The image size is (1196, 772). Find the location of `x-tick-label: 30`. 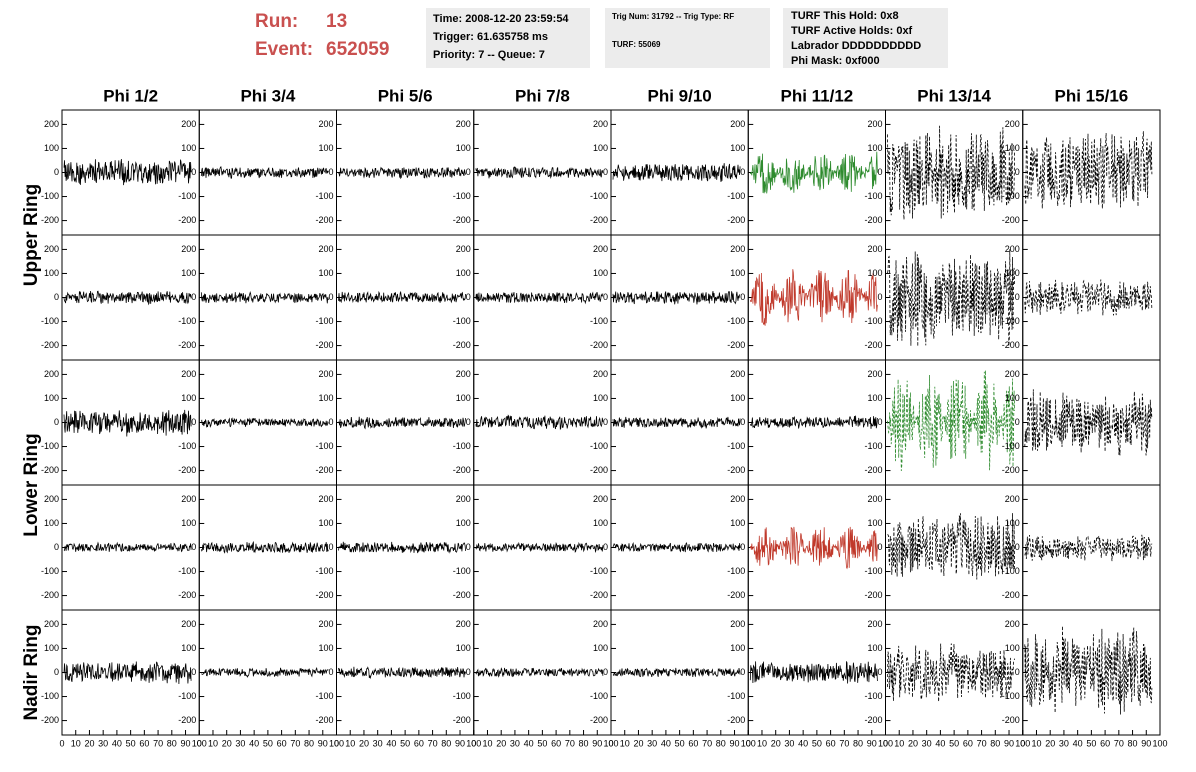

x-tick-label: 30 is located at coordinates (103, 743).